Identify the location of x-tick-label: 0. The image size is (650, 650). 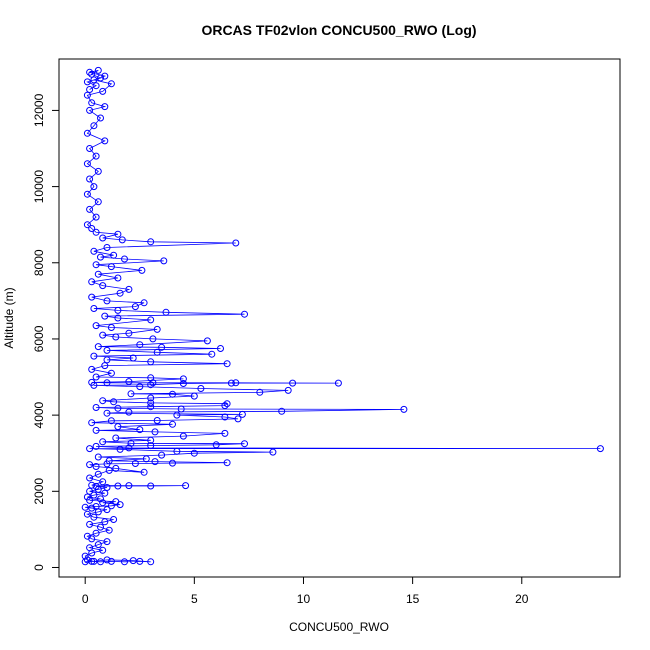
(85, 599).